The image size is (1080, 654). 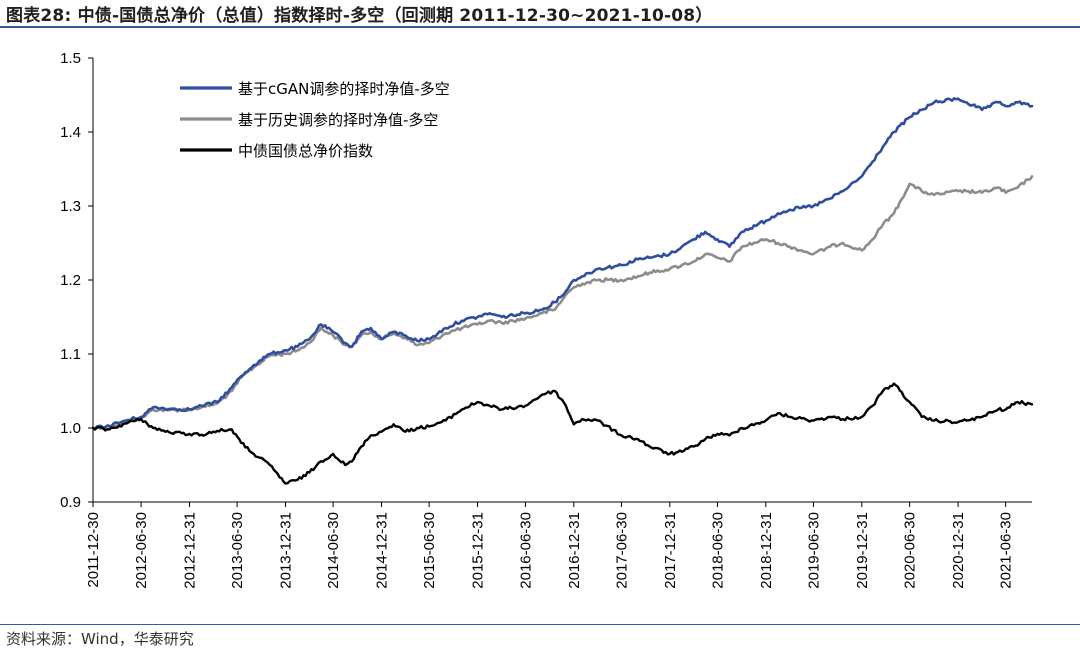 I want to click on x-tick-label: 2011-12-30, so click(x=93, y=550).